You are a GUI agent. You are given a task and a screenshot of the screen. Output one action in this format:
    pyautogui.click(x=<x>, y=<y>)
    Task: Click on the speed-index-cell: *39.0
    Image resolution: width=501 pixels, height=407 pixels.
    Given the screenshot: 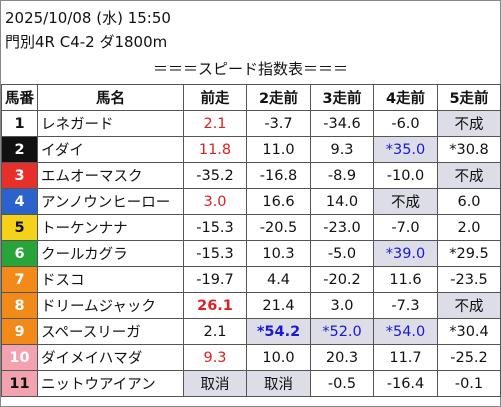 What is the action you would take?
    pyautogui.click(x=405, y=253)
    